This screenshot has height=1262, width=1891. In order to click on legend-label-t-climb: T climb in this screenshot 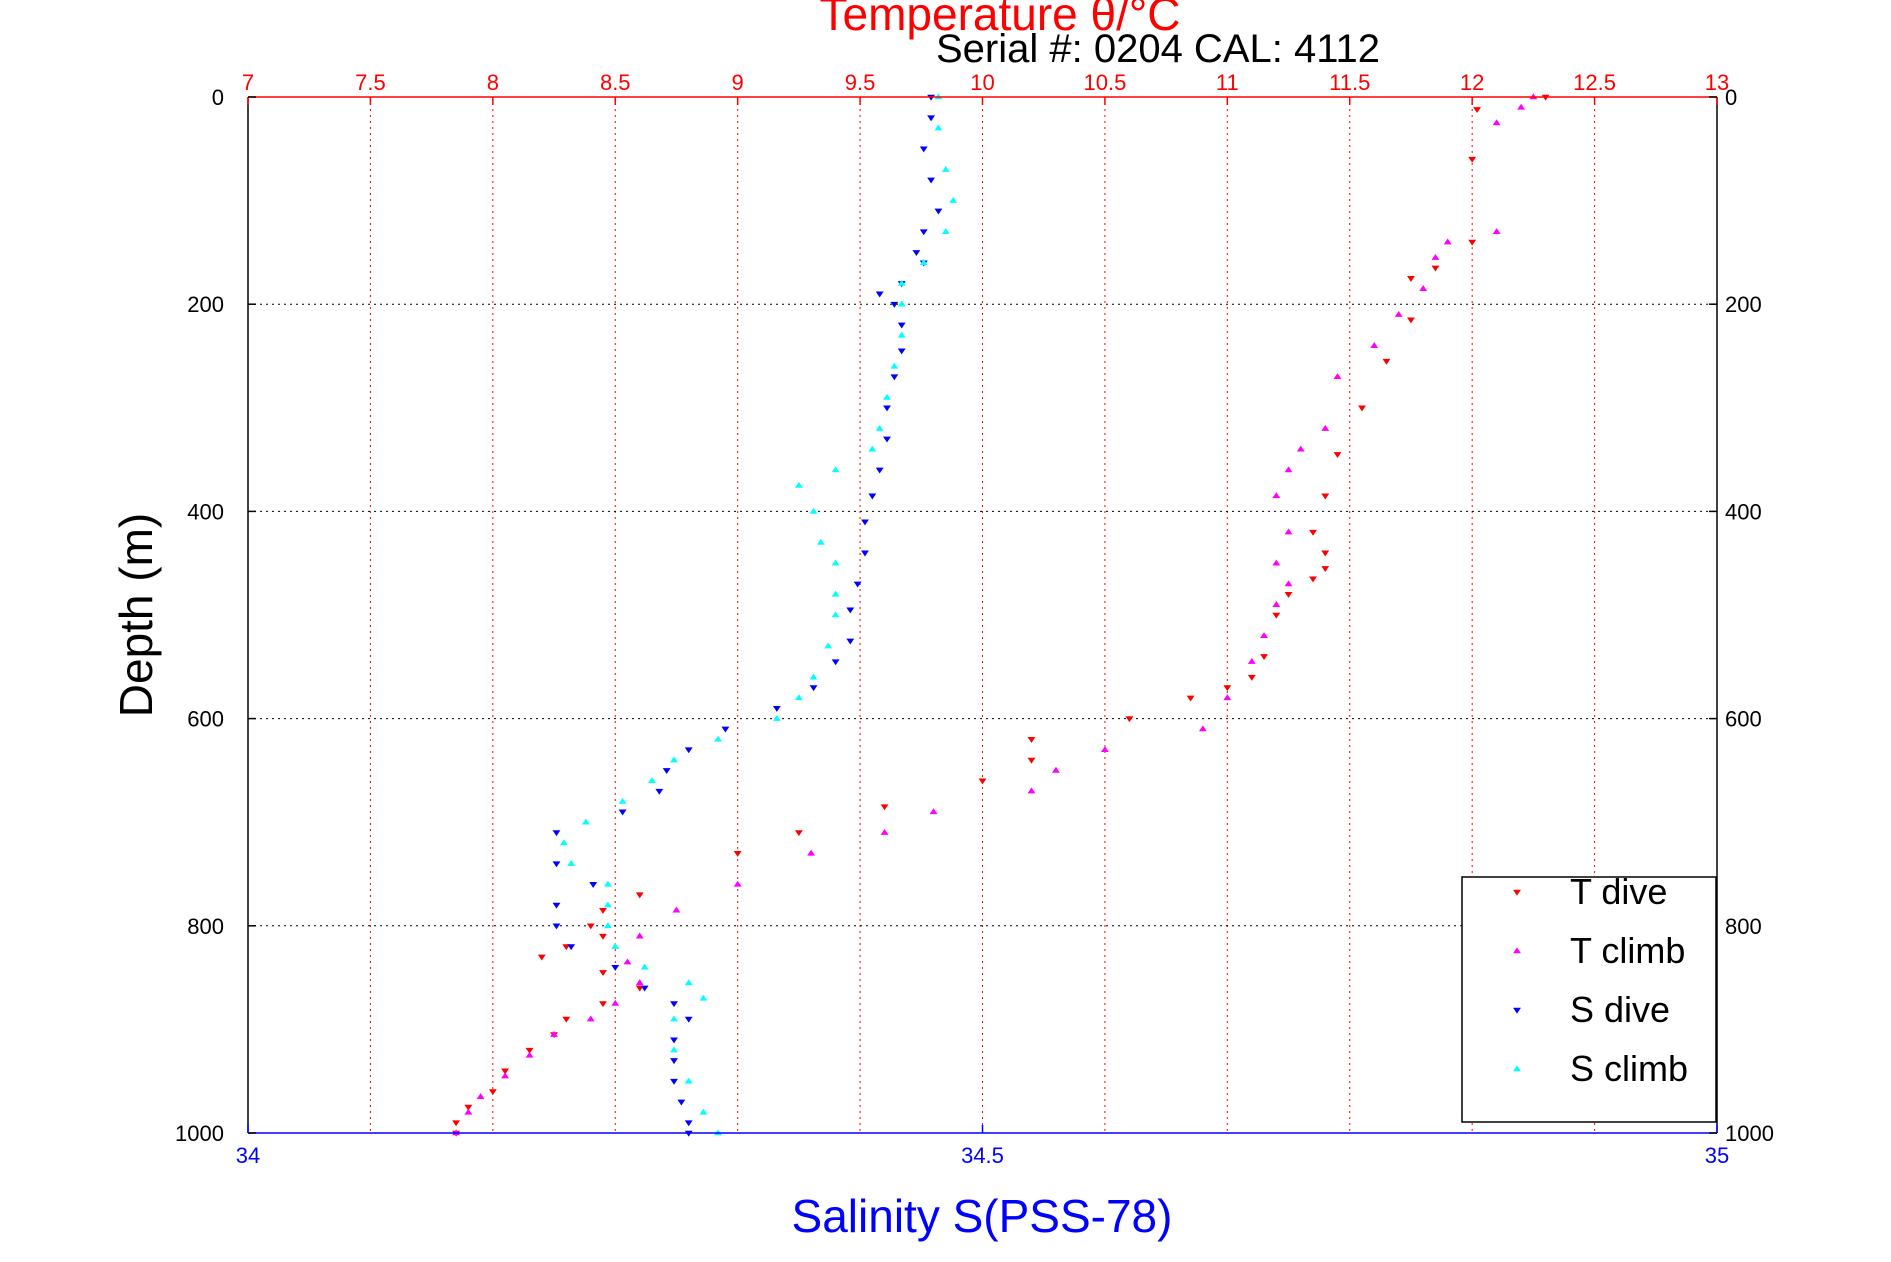, I will do `click(1627, 950)`.